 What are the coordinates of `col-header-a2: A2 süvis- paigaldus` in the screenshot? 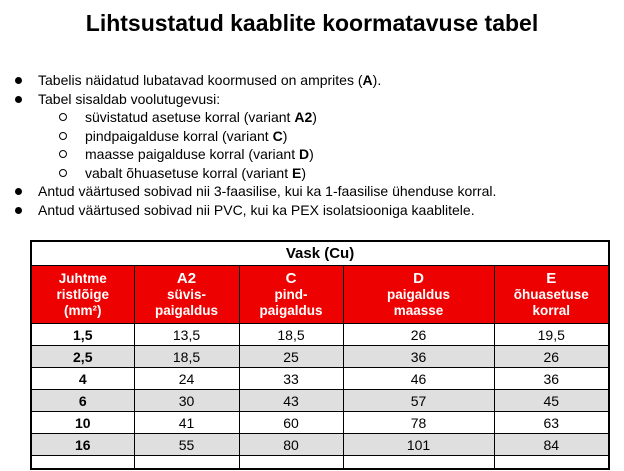 It's located at (186, 294).